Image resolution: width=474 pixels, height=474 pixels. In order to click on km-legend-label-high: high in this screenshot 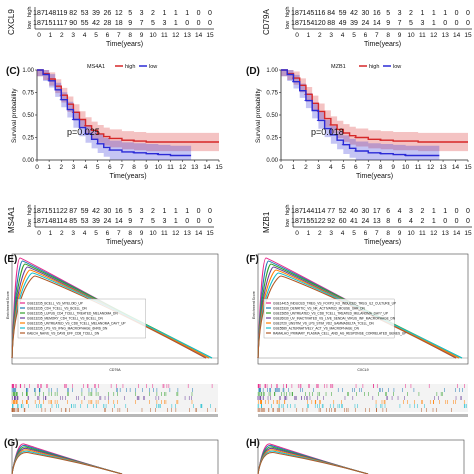, I will do `click(374, 67)`.